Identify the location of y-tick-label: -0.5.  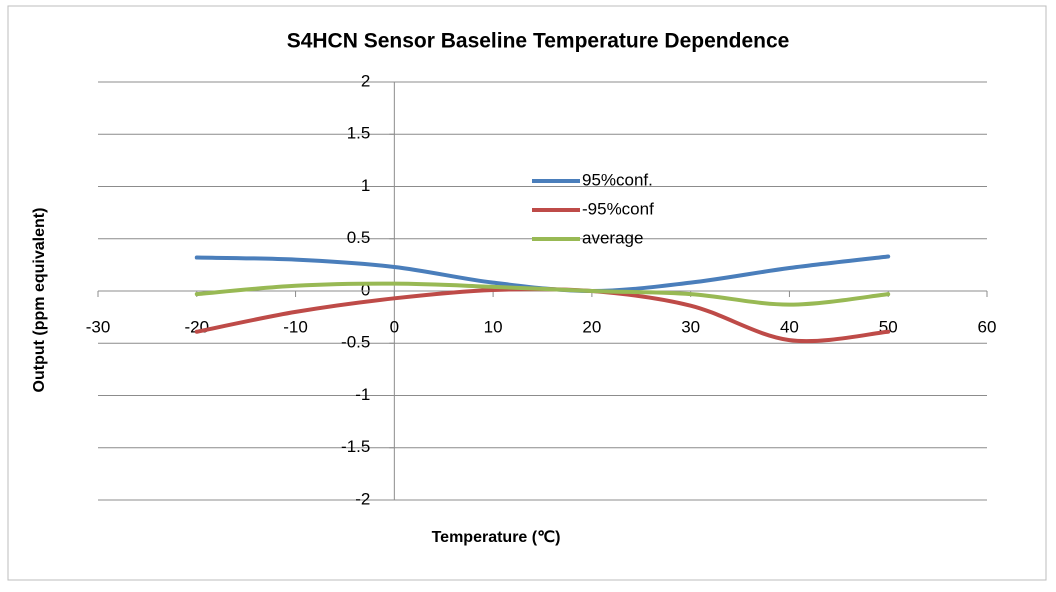
(355, 342).